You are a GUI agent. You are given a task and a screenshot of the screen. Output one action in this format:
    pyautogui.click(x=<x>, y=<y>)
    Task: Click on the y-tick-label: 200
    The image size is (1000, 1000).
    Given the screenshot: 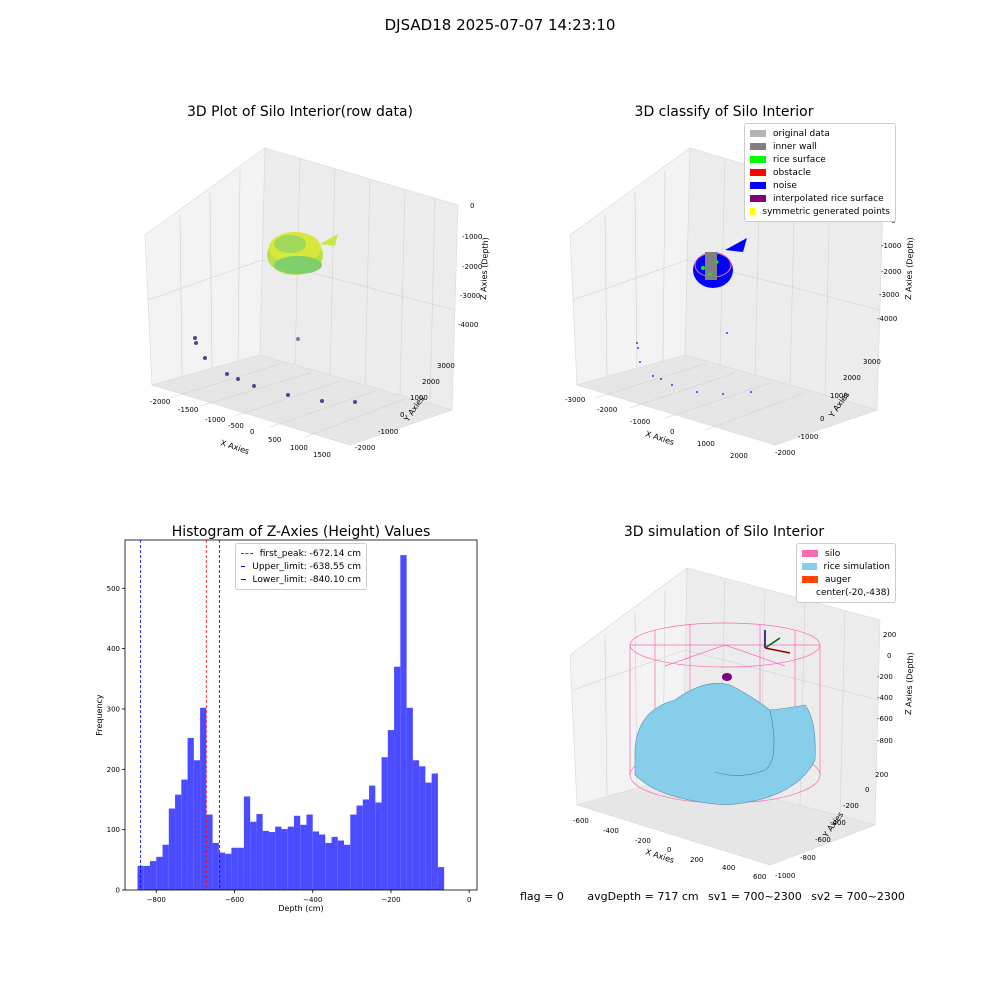 What is the action you would take?
    pyautogui.click(x=113, y=770)
    